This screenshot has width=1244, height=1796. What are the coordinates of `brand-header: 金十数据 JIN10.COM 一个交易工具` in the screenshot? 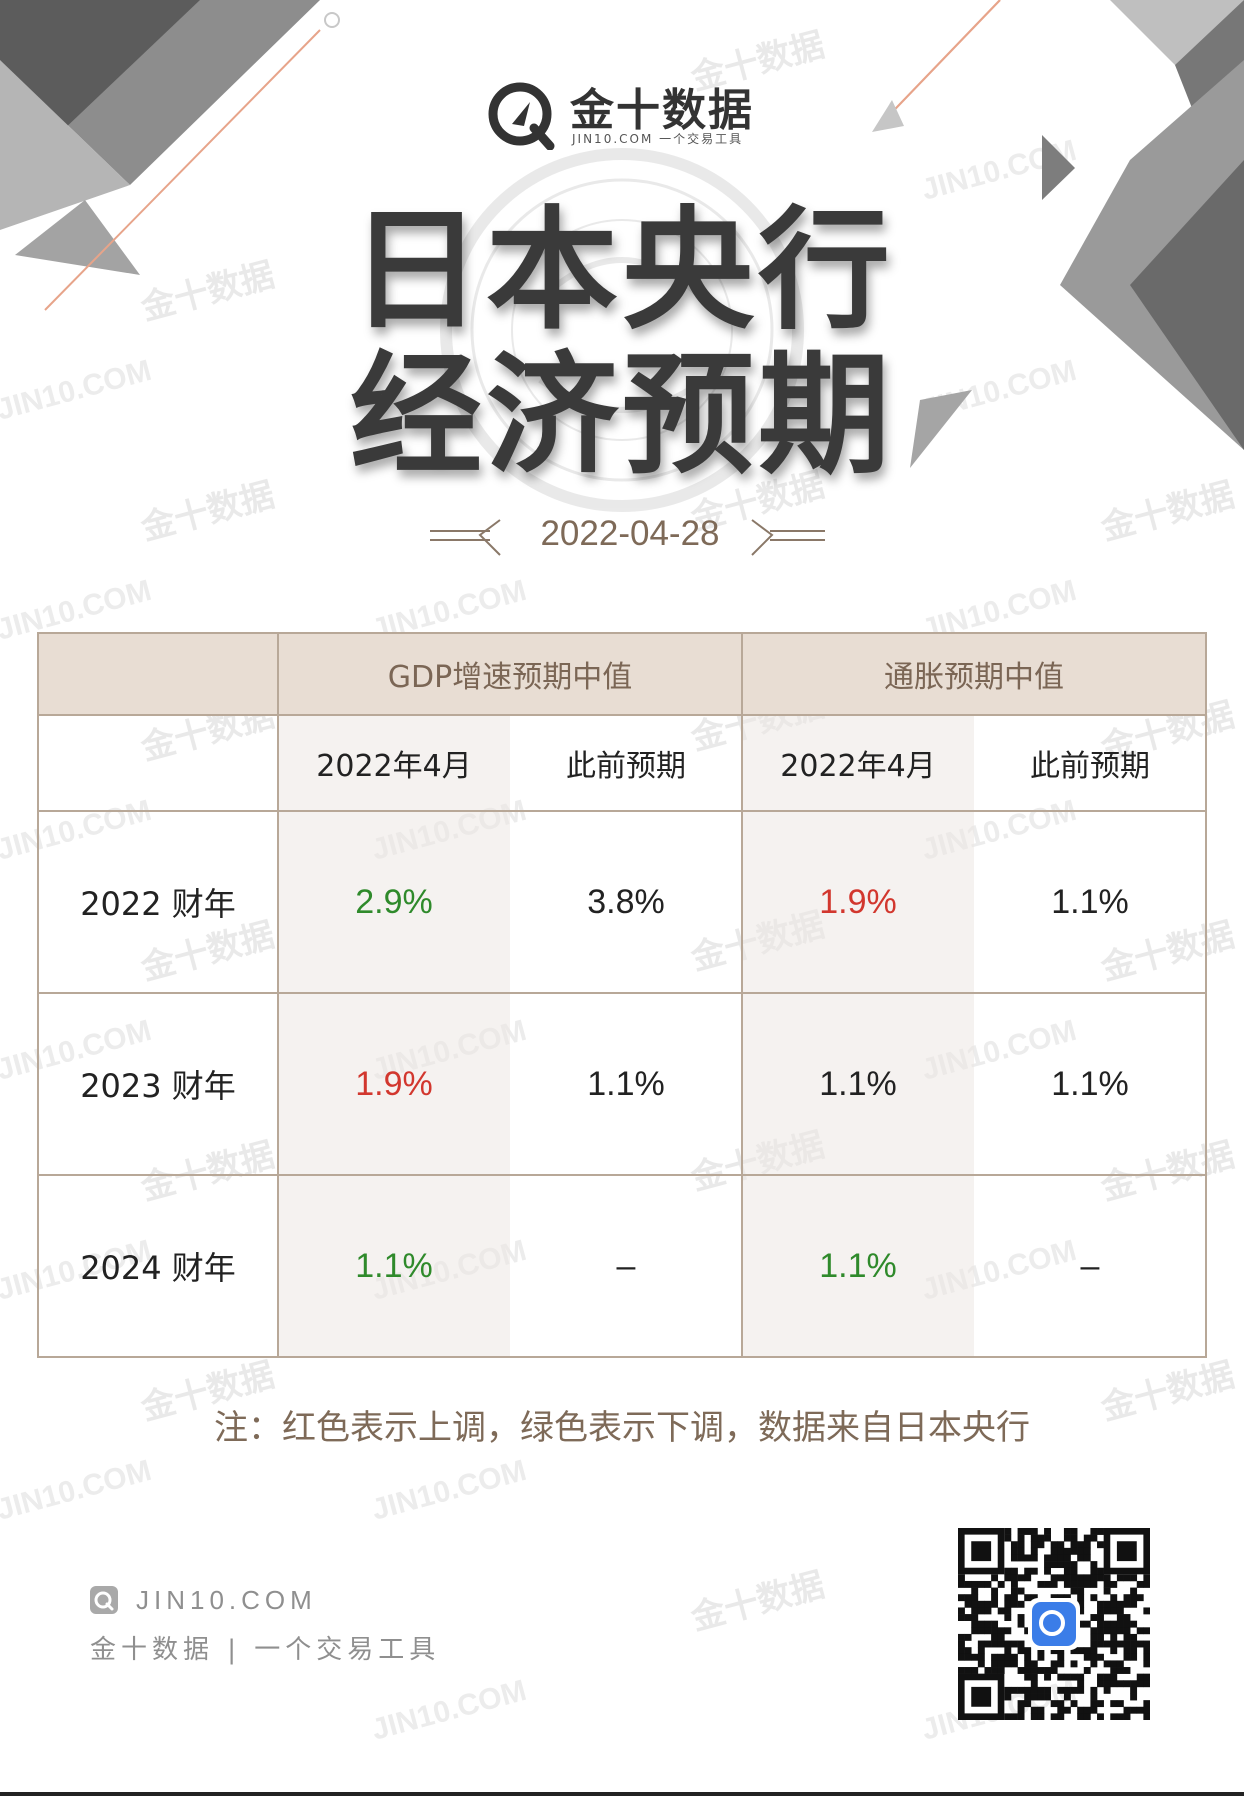 It's located at (626, 112).